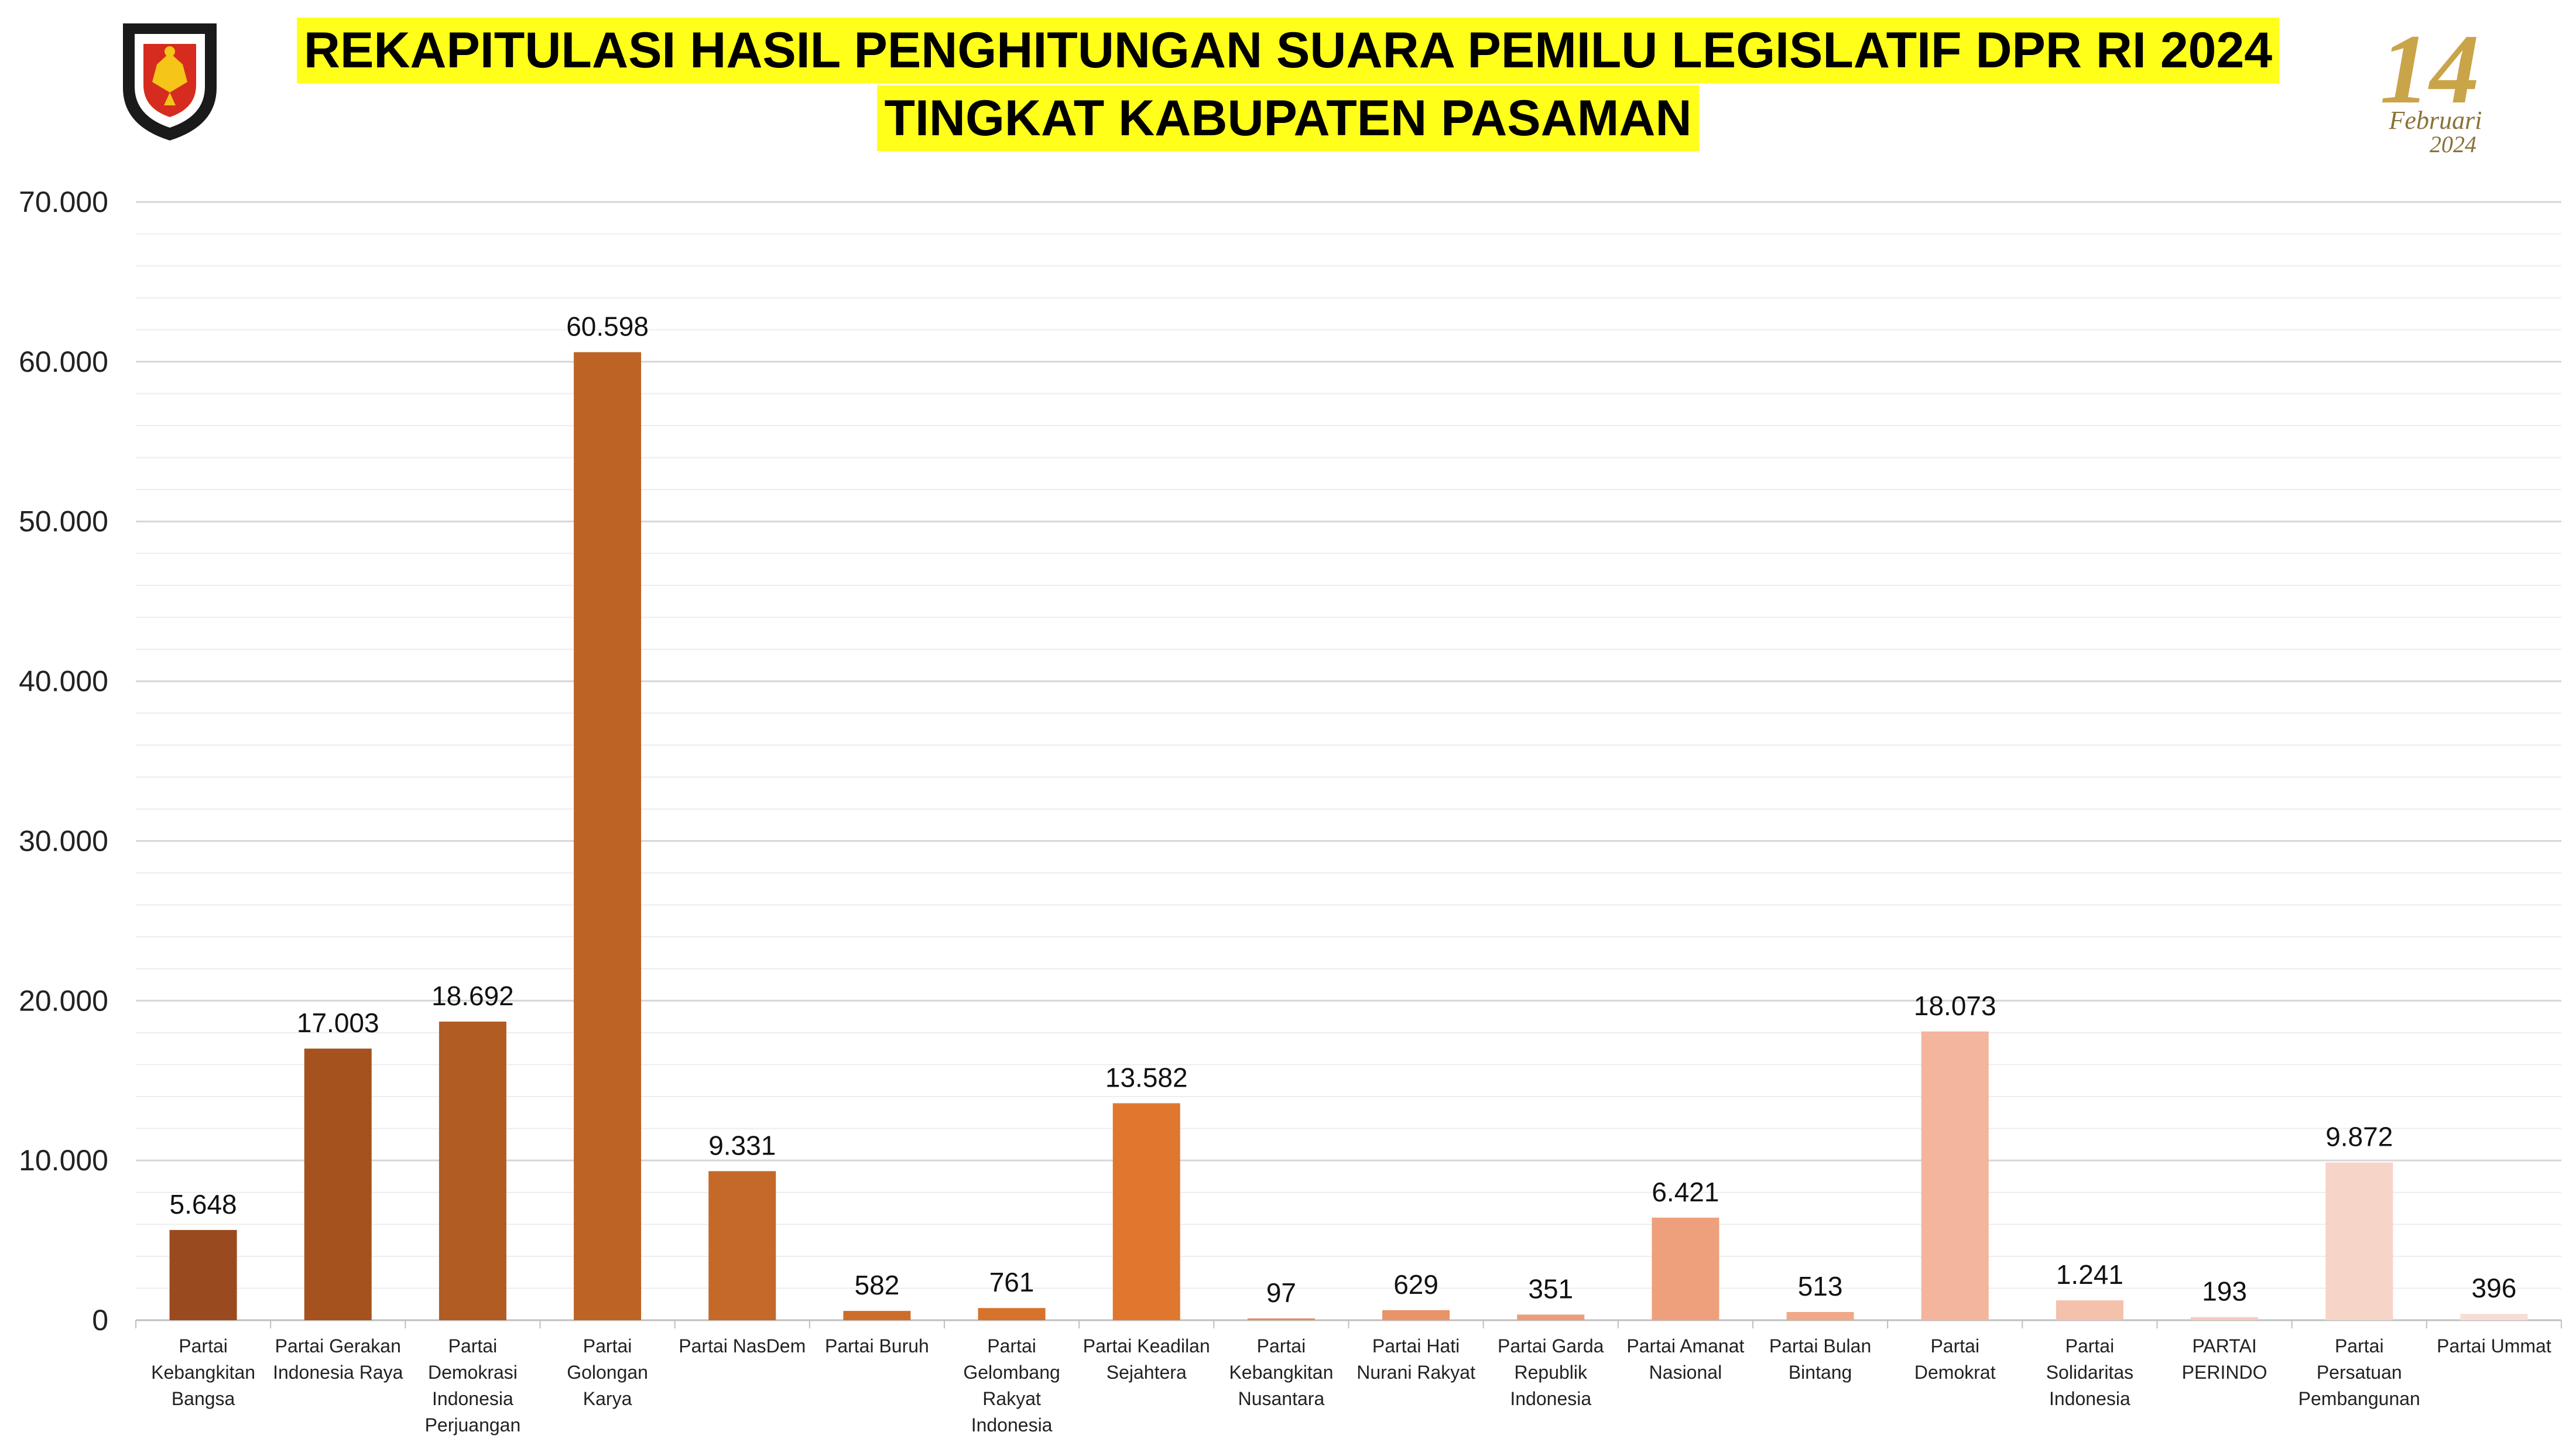  I want to click on x-tick-label: Partai Demokrat, so click(1955, 1359).